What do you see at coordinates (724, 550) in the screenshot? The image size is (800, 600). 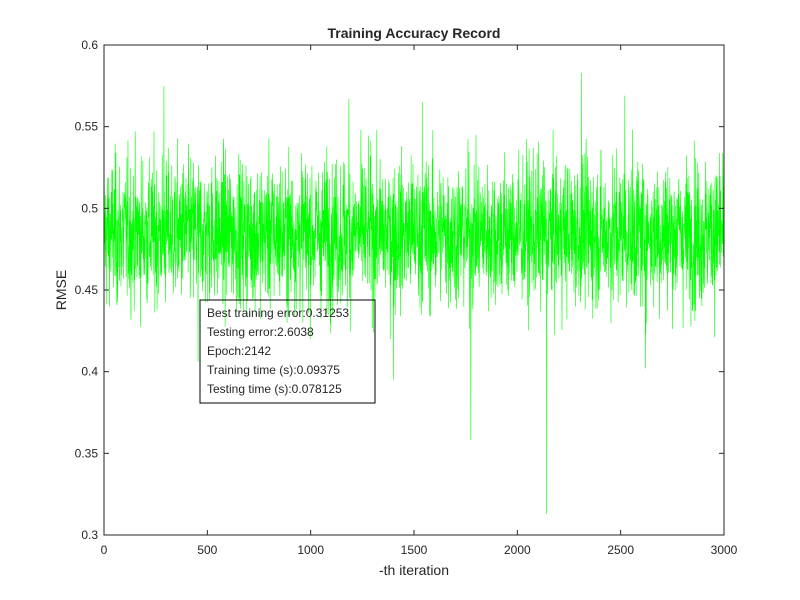 I see `x-tick-label: 3000` at bounding box center [724, 550].